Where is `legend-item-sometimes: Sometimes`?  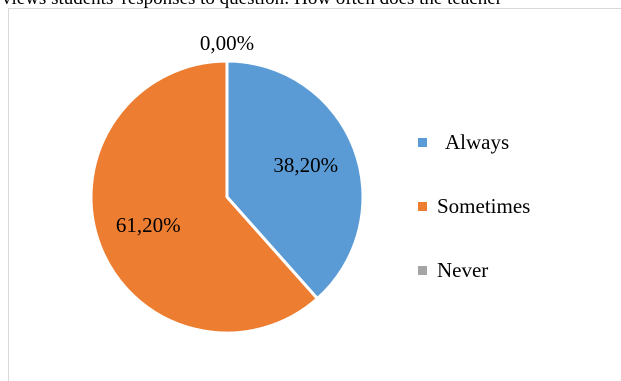 legend-item-sometimes: Sometimes is located at coordinates (474, 206).